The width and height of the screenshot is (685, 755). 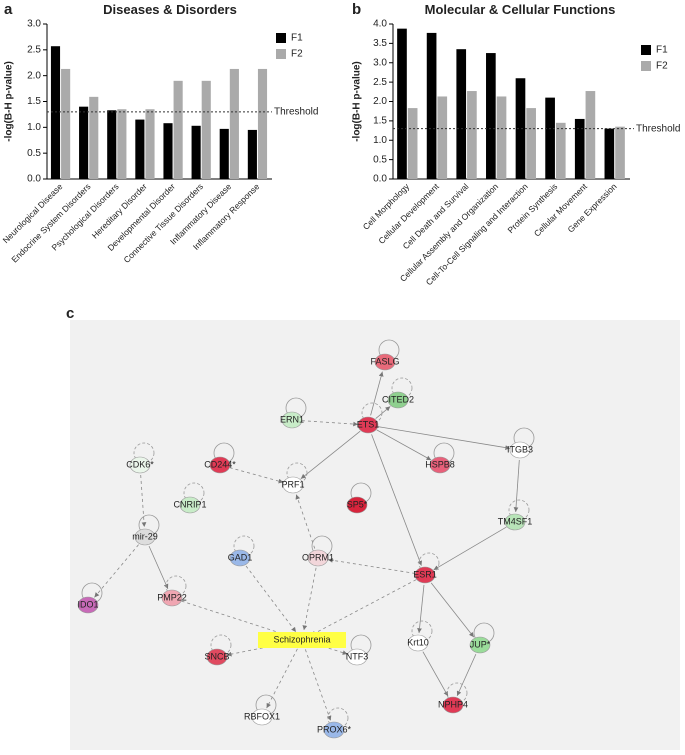 I want to click on node-label: FASLG, so click(x=384, y=361).